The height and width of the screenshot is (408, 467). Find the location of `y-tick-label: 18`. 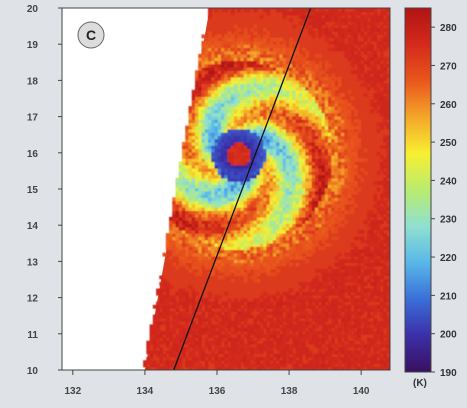

y-tick-label: 18 is located at coordinates (33, 81).